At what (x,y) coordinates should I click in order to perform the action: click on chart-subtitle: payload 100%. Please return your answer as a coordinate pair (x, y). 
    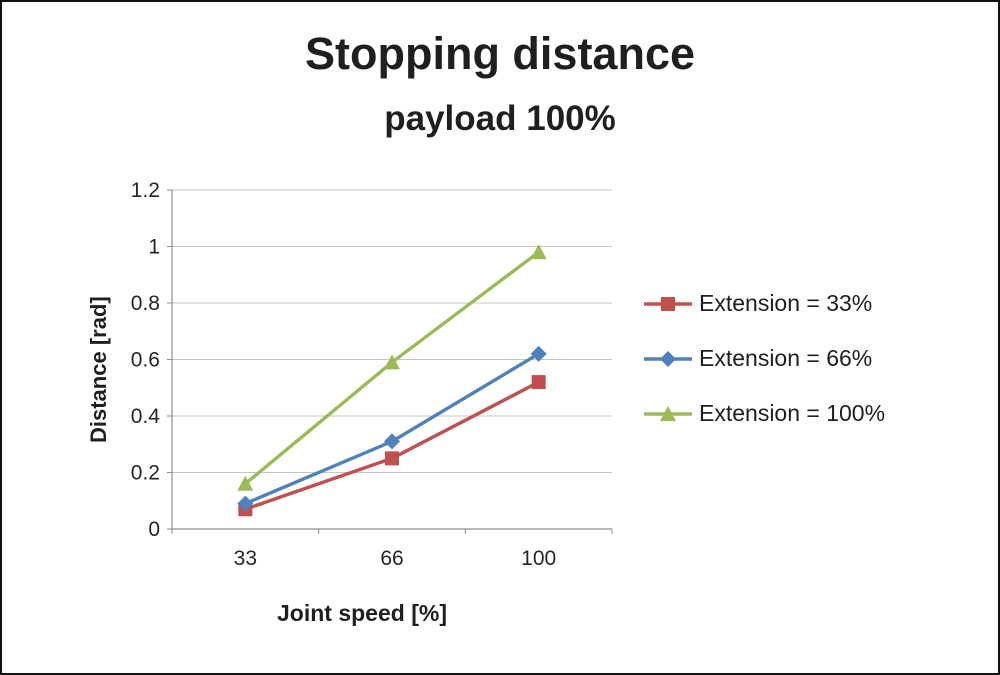
    Looking at the image, I should click on (500, 118).